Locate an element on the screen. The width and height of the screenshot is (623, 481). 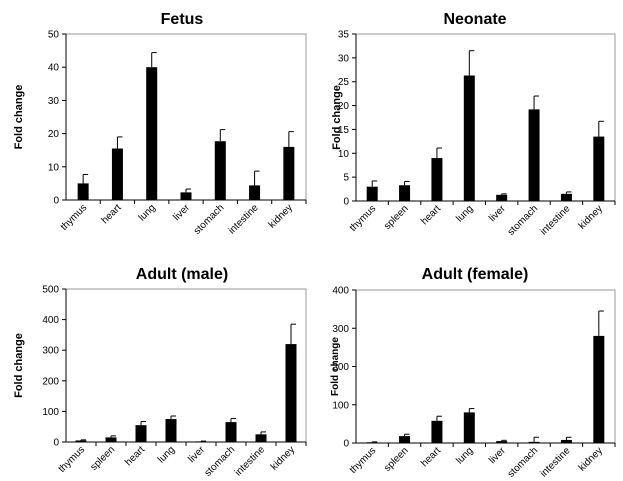
chart-title: Neonate is located at coordinates (474, 19).